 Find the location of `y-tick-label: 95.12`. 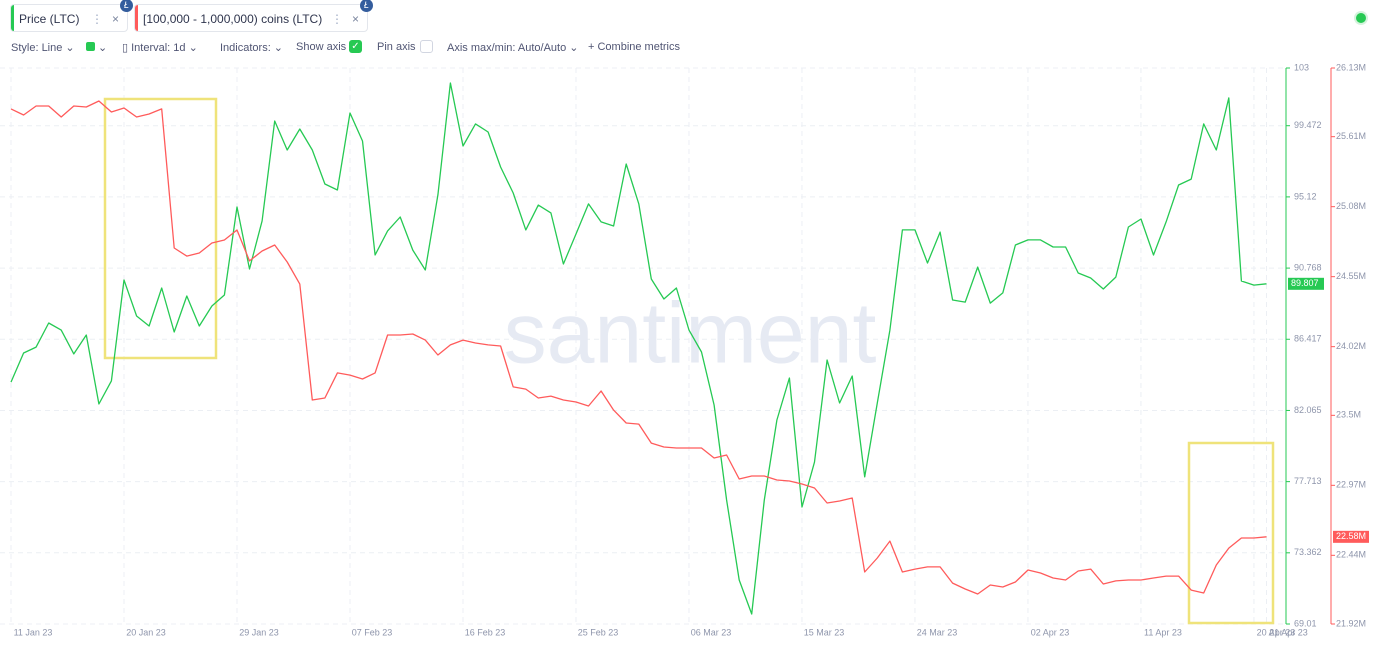

y-tick-label: 95.12 is located at coordinates (1305, 196).